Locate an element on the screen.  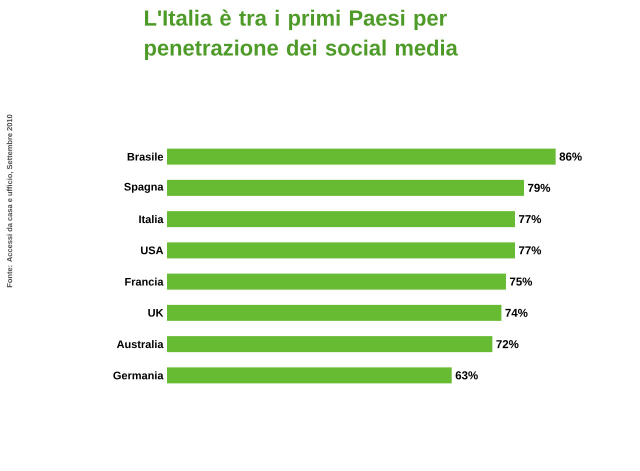
y-tick-label: UK is located at coordinates (156, 313).